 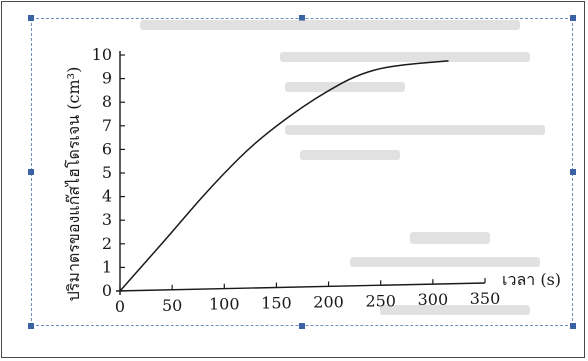 What do you see at coordinates (300, 287) in the screenshot?
I see `x-axis-line` at bounding box center [300, 287].